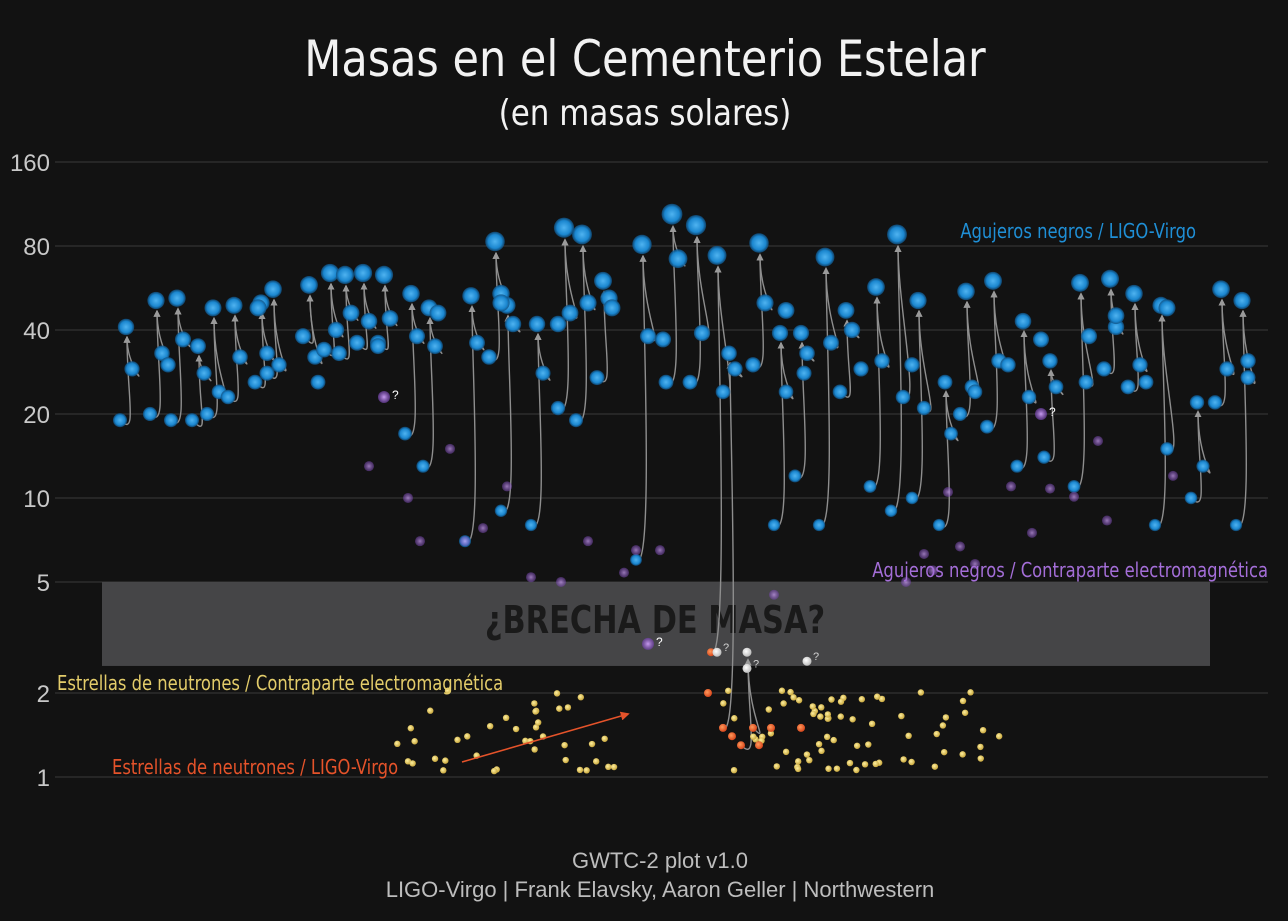 Image resolution: width=1288 pixels, height=921 pixels. What do you see at coordinates (656, 623) in the screenshot?
I see `mass-gap-band: ¿BRECHA DE MASA?` at bounding box center [656, 623].